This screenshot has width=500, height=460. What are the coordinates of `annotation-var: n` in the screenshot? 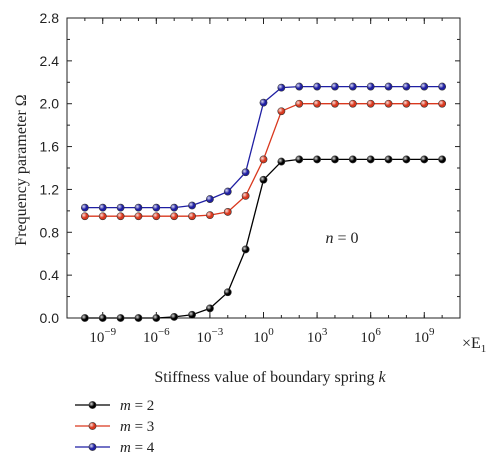 It's located at (329, 238).